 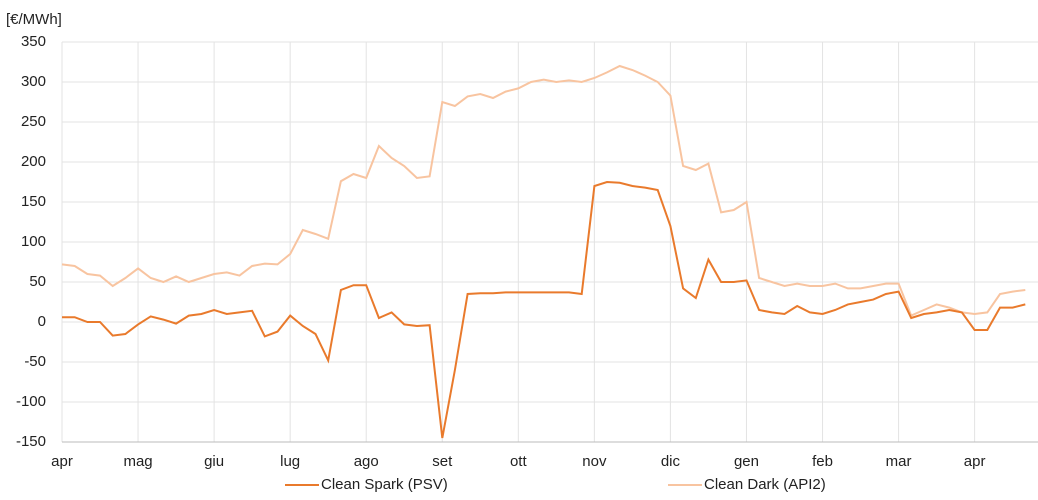 What do you see at coordinates (384, 484) in the screenshot?
I see `legend-label: Clean Spark (PSV)` at bounding box center [384, 484].